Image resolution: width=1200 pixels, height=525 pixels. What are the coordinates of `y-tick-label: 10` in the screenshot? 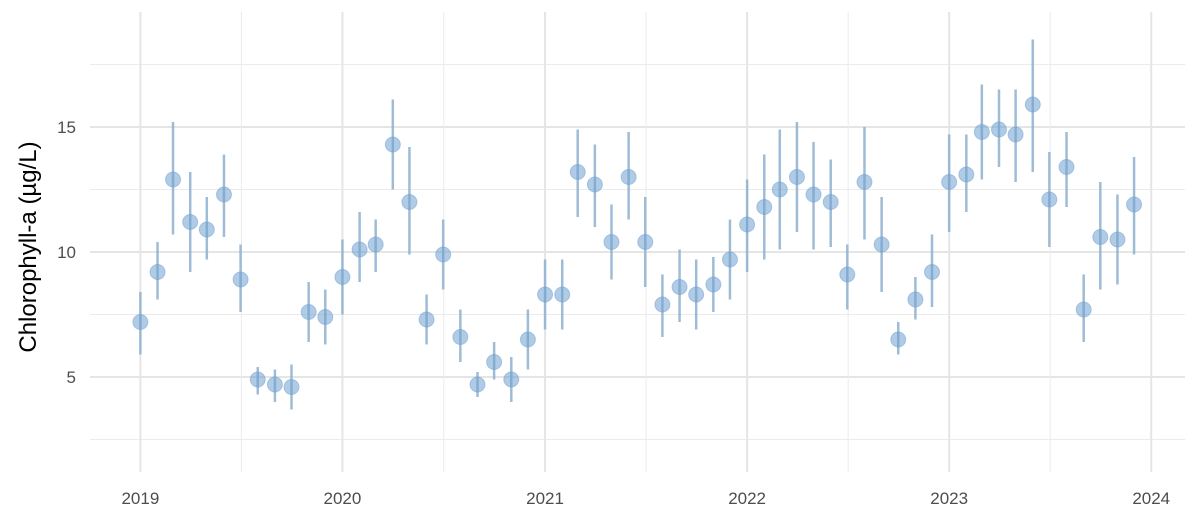 It's located at (66, 252).